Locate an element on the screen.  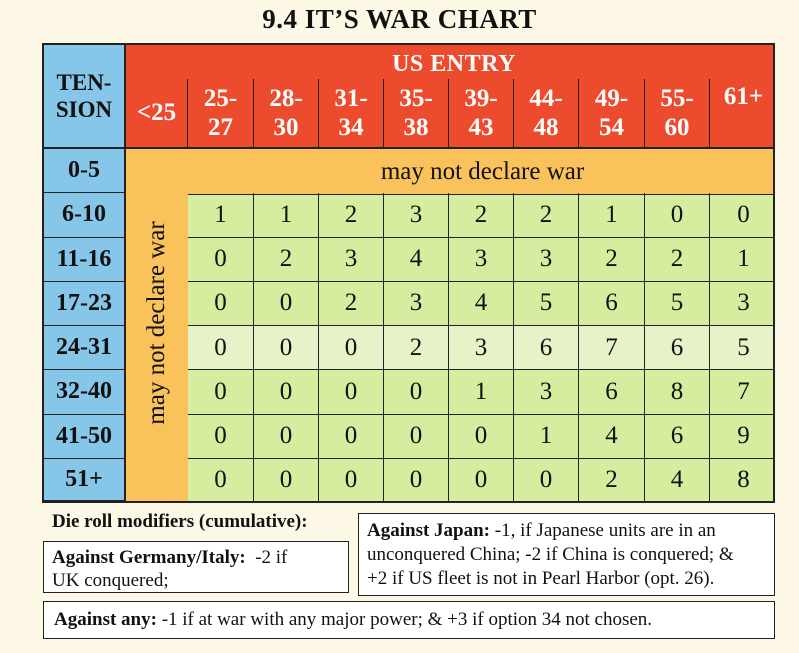
column-header-4: 39- 43 is located at coordinates (481, 113).